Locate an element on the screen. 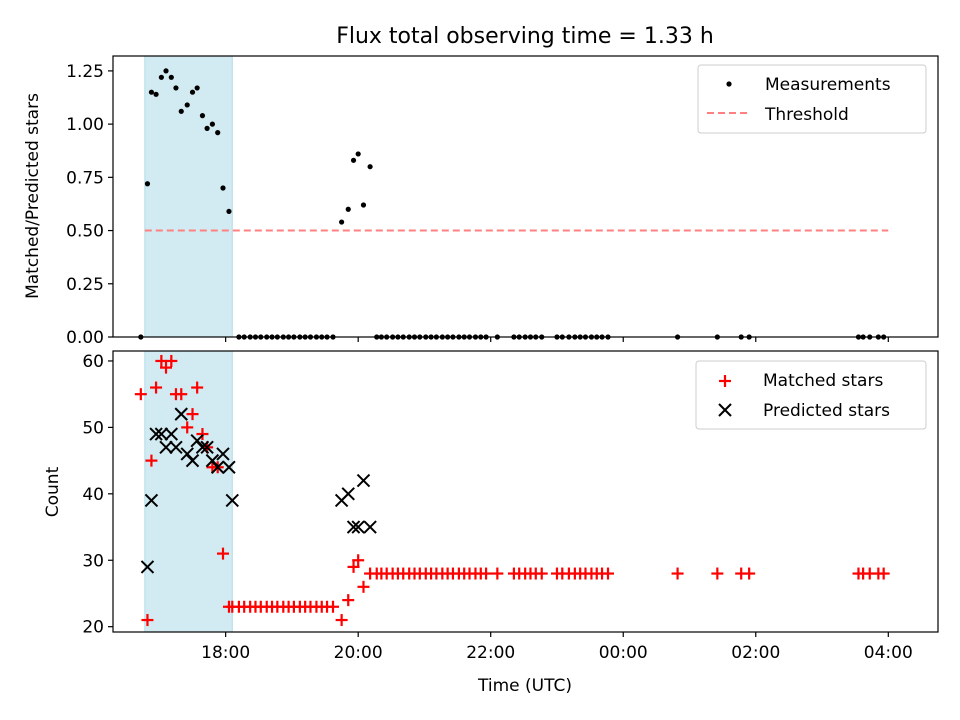  bottom-y-ticks-group: 20 30 40 50 60 is located at coordinates (97, 495).